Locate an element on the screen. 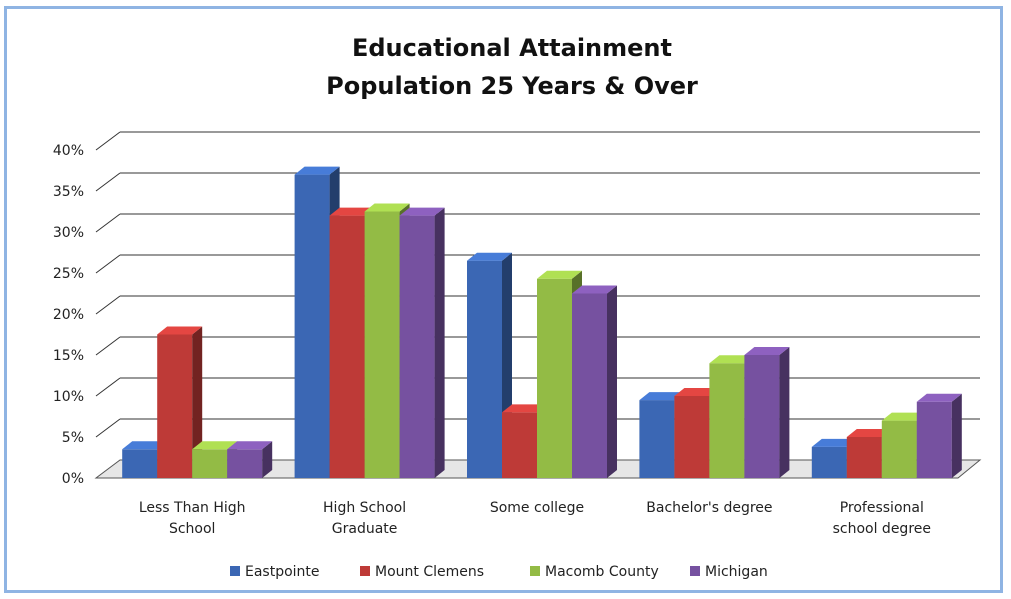 This screenshot has width=1011, height=599. y-axis: 0% 5% 10% 15% 20% 25% 30% 35% 40% is located at coordinates (68, 315).